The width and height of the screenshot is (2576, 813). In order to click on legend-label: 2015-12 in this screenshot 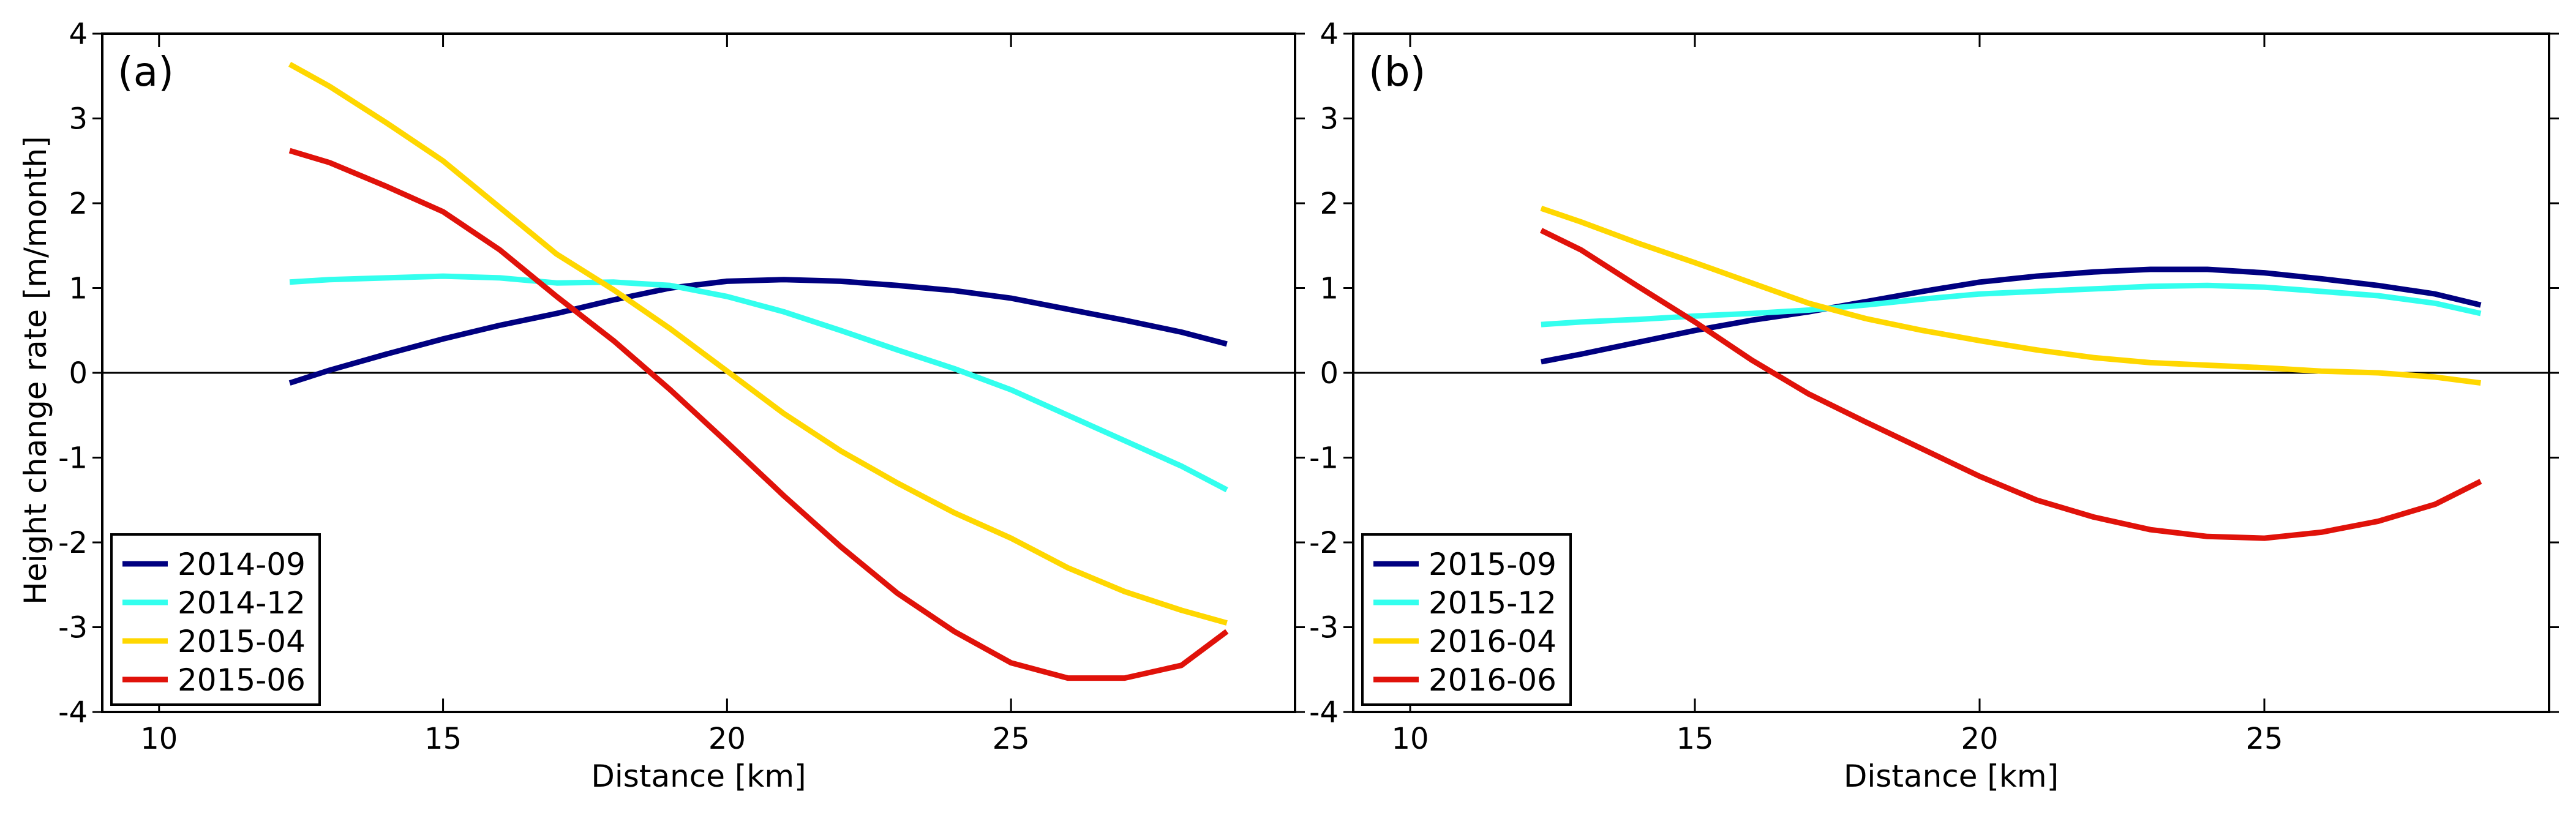, I will do `click(1492, 603)`.